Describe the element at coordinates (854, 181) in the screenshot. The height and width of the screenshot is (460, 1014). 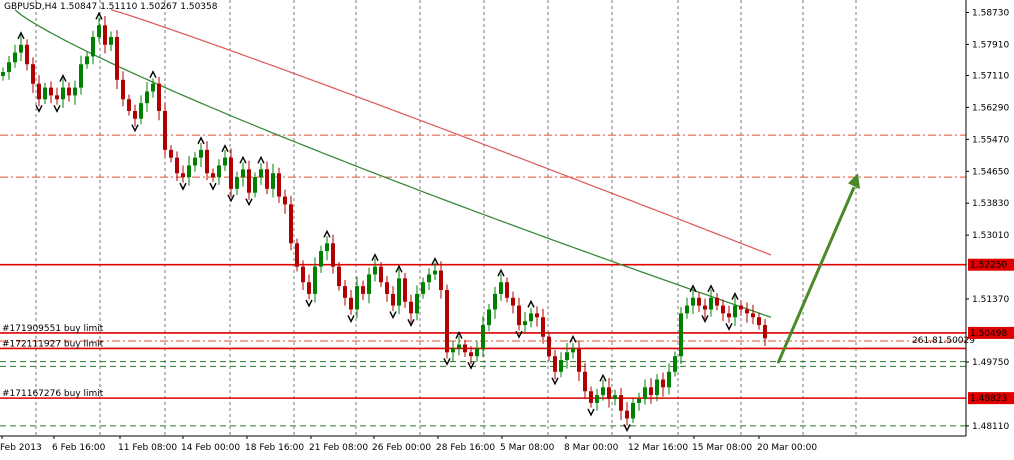
I see `trend-arrow-head` at that location.